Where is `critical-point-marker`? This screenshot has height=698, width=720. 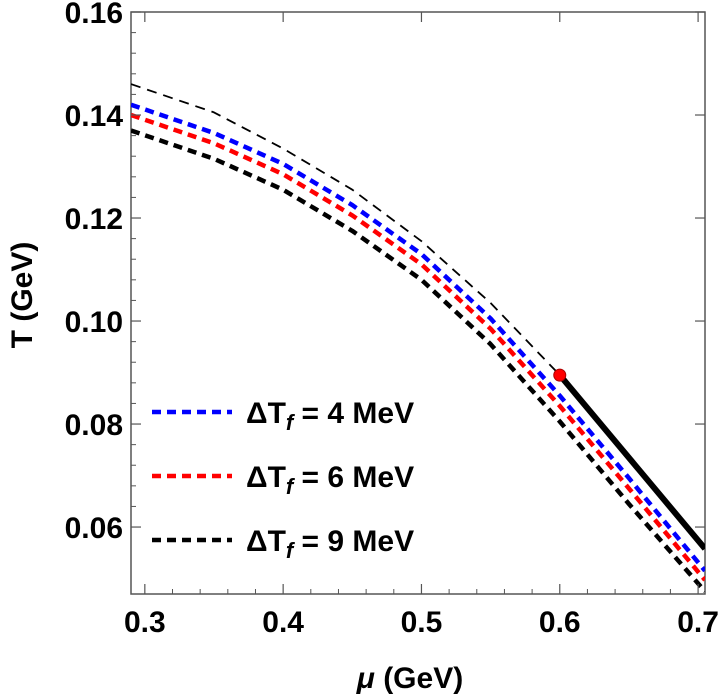
critical-point-marker is located at coordinates (560, 375).